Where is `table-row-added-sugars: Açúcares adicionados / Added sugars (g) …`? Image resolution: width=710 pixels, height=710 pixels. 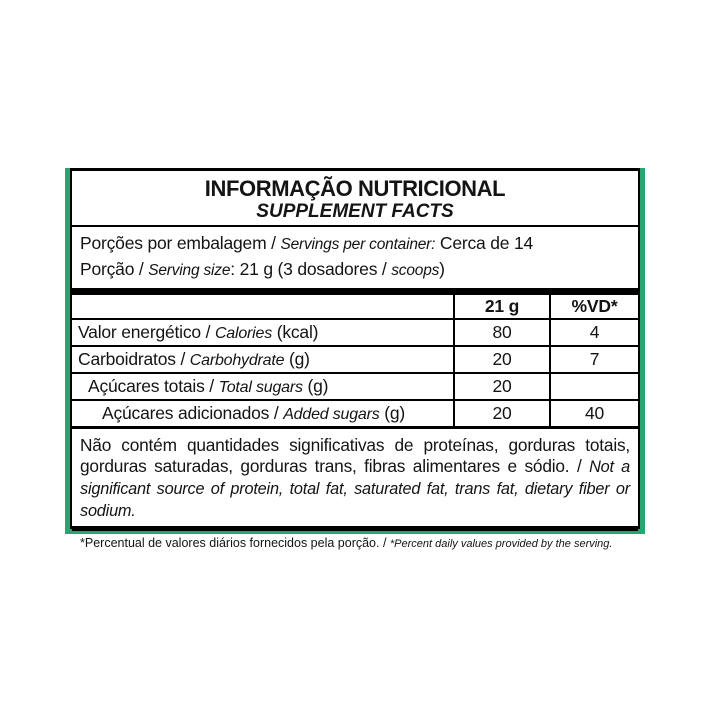
table-row-added-sugars: Açúcares adicionados / Added sugars (g) … is located at coordinates (355, 414).